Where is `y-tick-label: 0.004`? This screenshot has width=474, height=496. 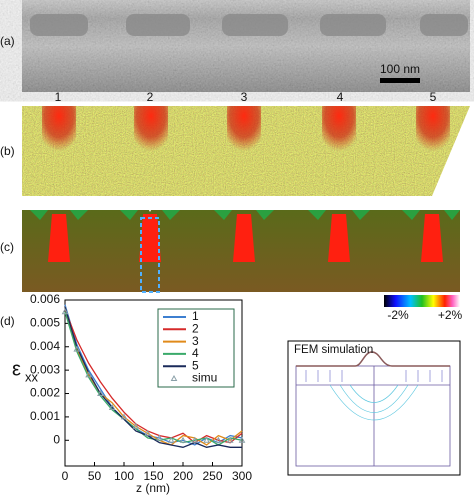 y-tick-label: 0.004 is located at coordinates (45, 346).